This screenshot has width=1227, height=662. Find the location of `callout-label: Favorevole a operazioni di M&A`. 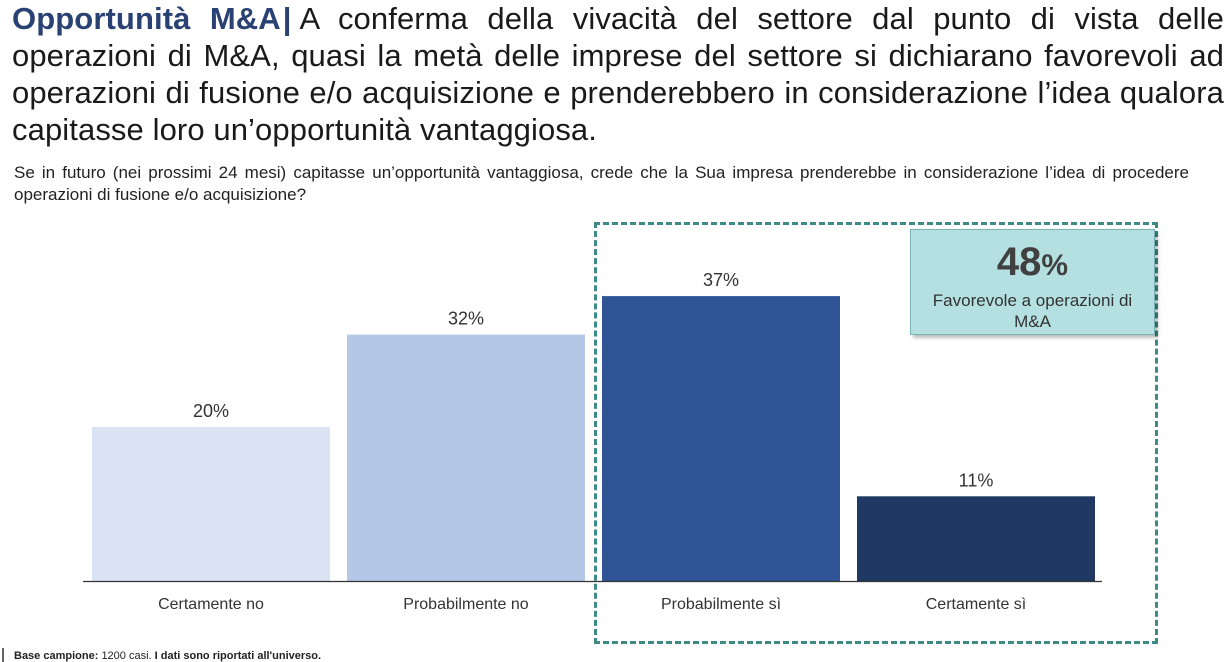

callout-label: Favorevole a operazioni di M&A is located at coordinates (1032, 311).